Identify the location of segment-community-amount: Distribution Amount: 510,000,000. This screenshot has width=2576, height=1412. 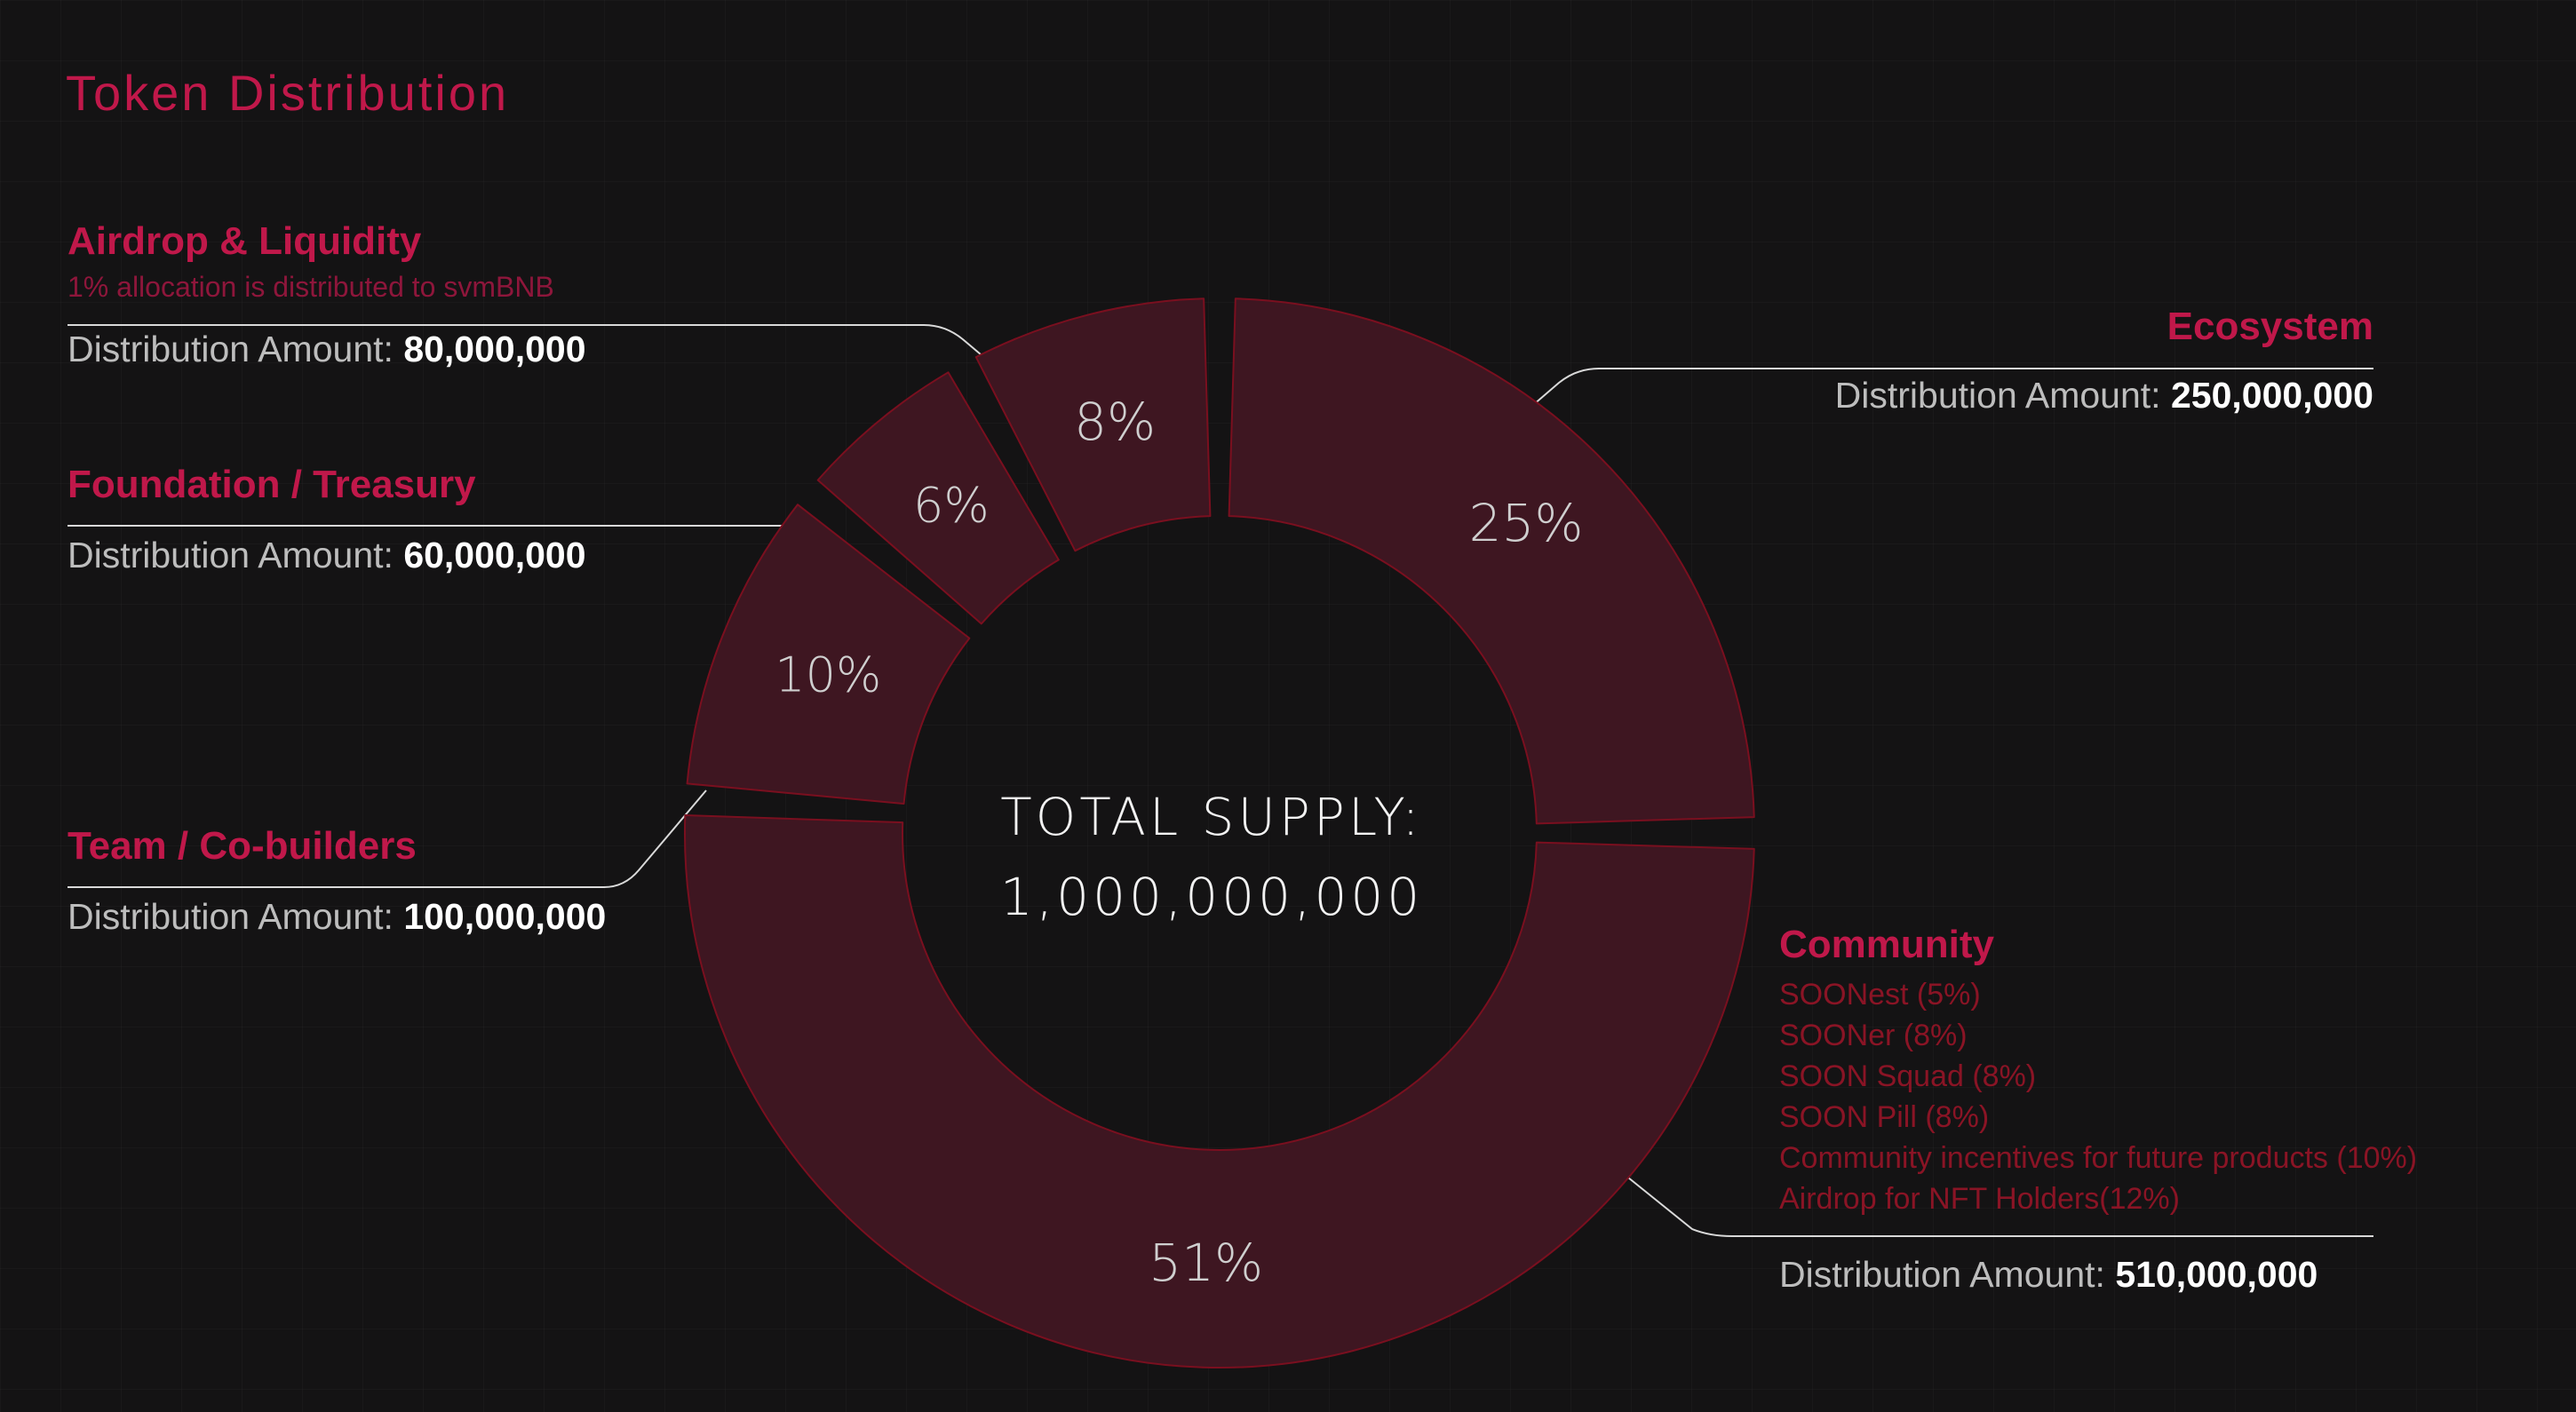
(2098, 1275).